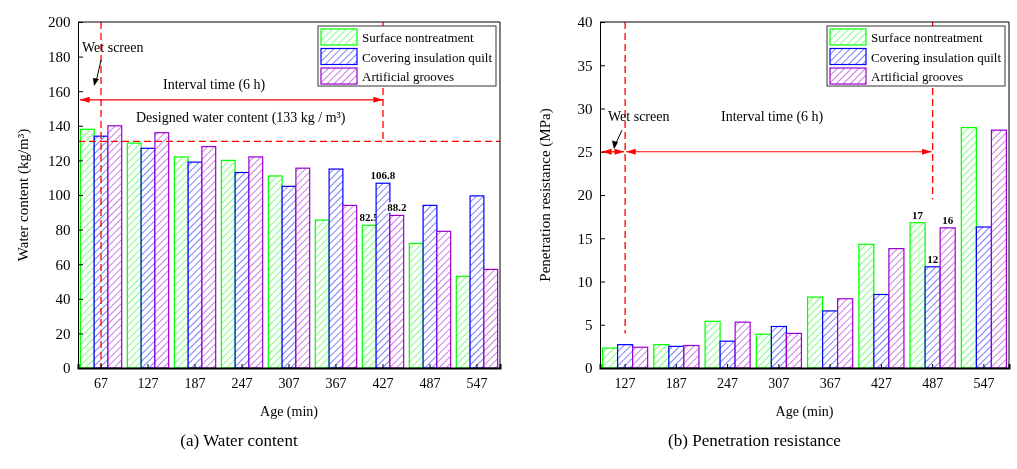 The image size is (1017, 469). I want to click on y-tick-label: 120, so click(59, 160).